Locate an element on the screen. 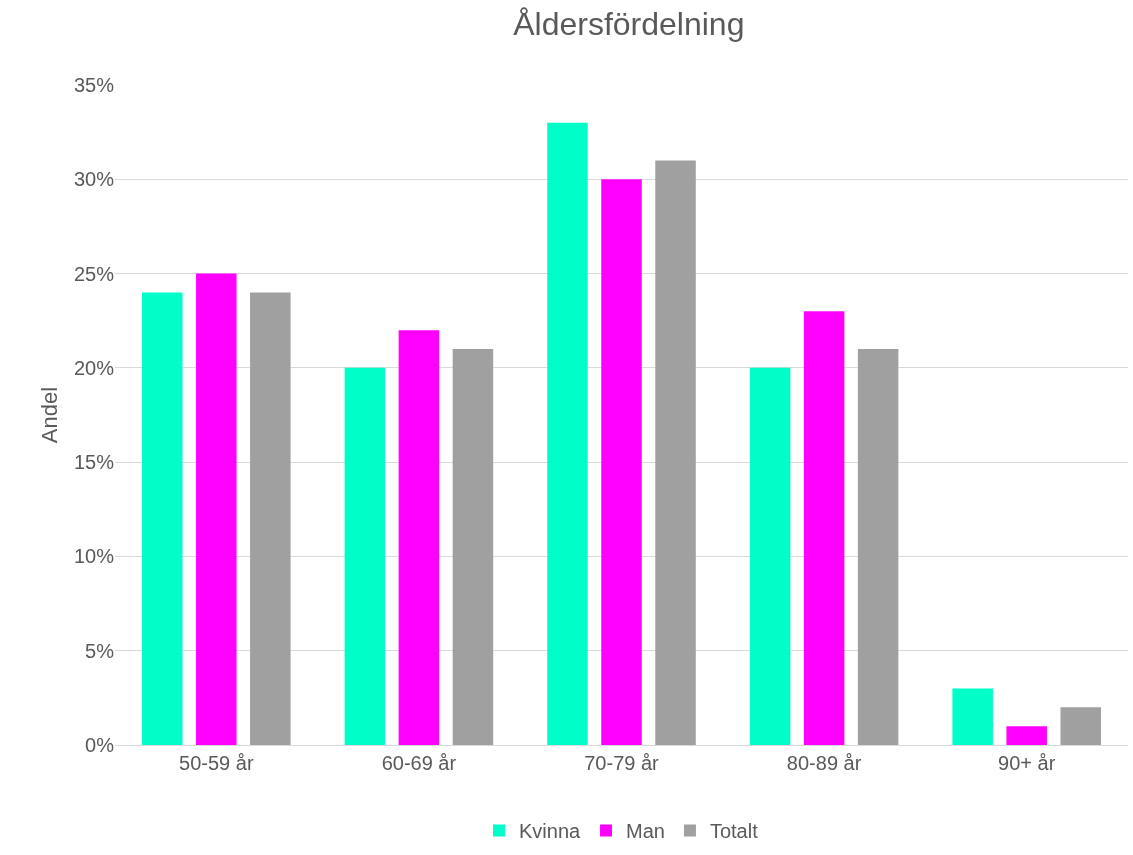 This screenshot has height=855, width=1133. x-tick-label: 70-79 år is located at coordinates (622, 763).